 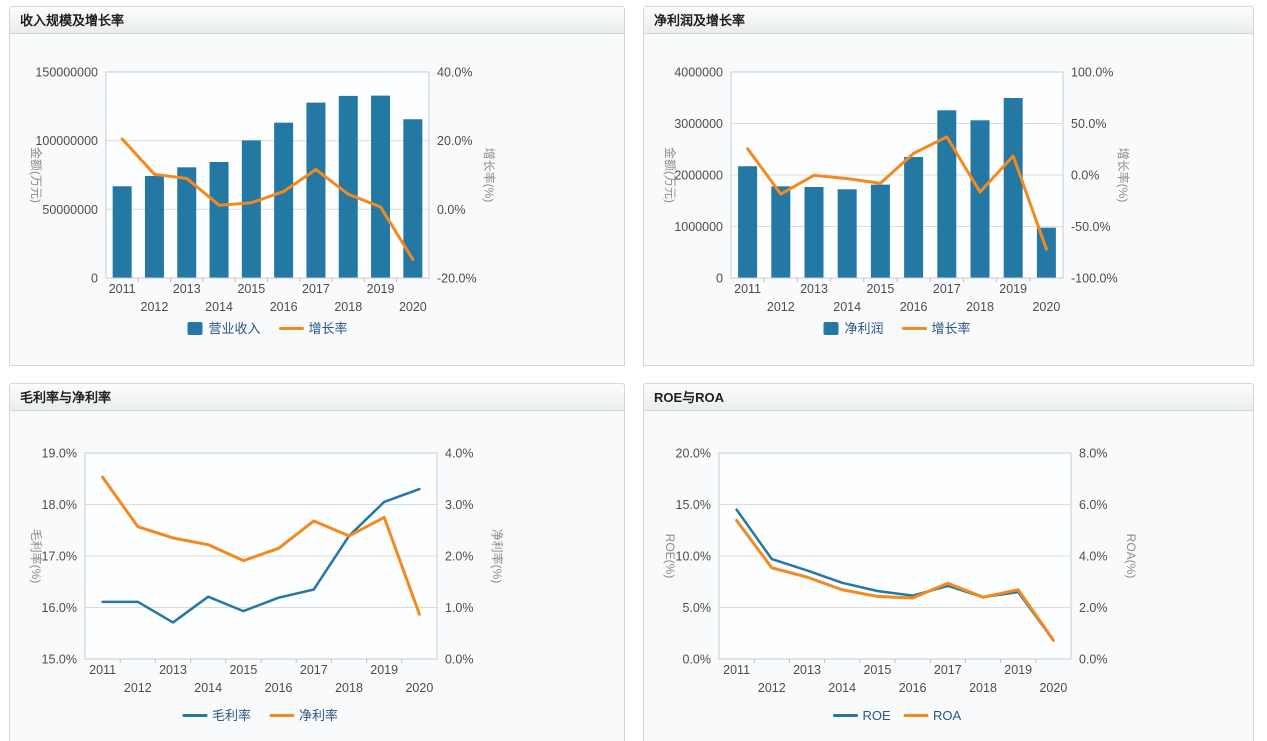 I want to click on bar-net-profit-2012, so click(x=781, y=232).